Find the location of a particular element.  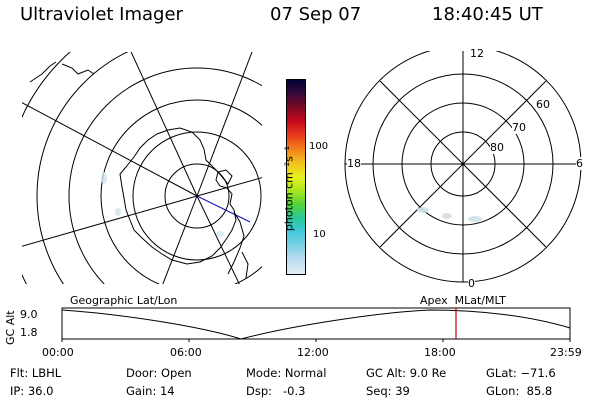

info-door: Door: Open is located at coordinates (159, 373).